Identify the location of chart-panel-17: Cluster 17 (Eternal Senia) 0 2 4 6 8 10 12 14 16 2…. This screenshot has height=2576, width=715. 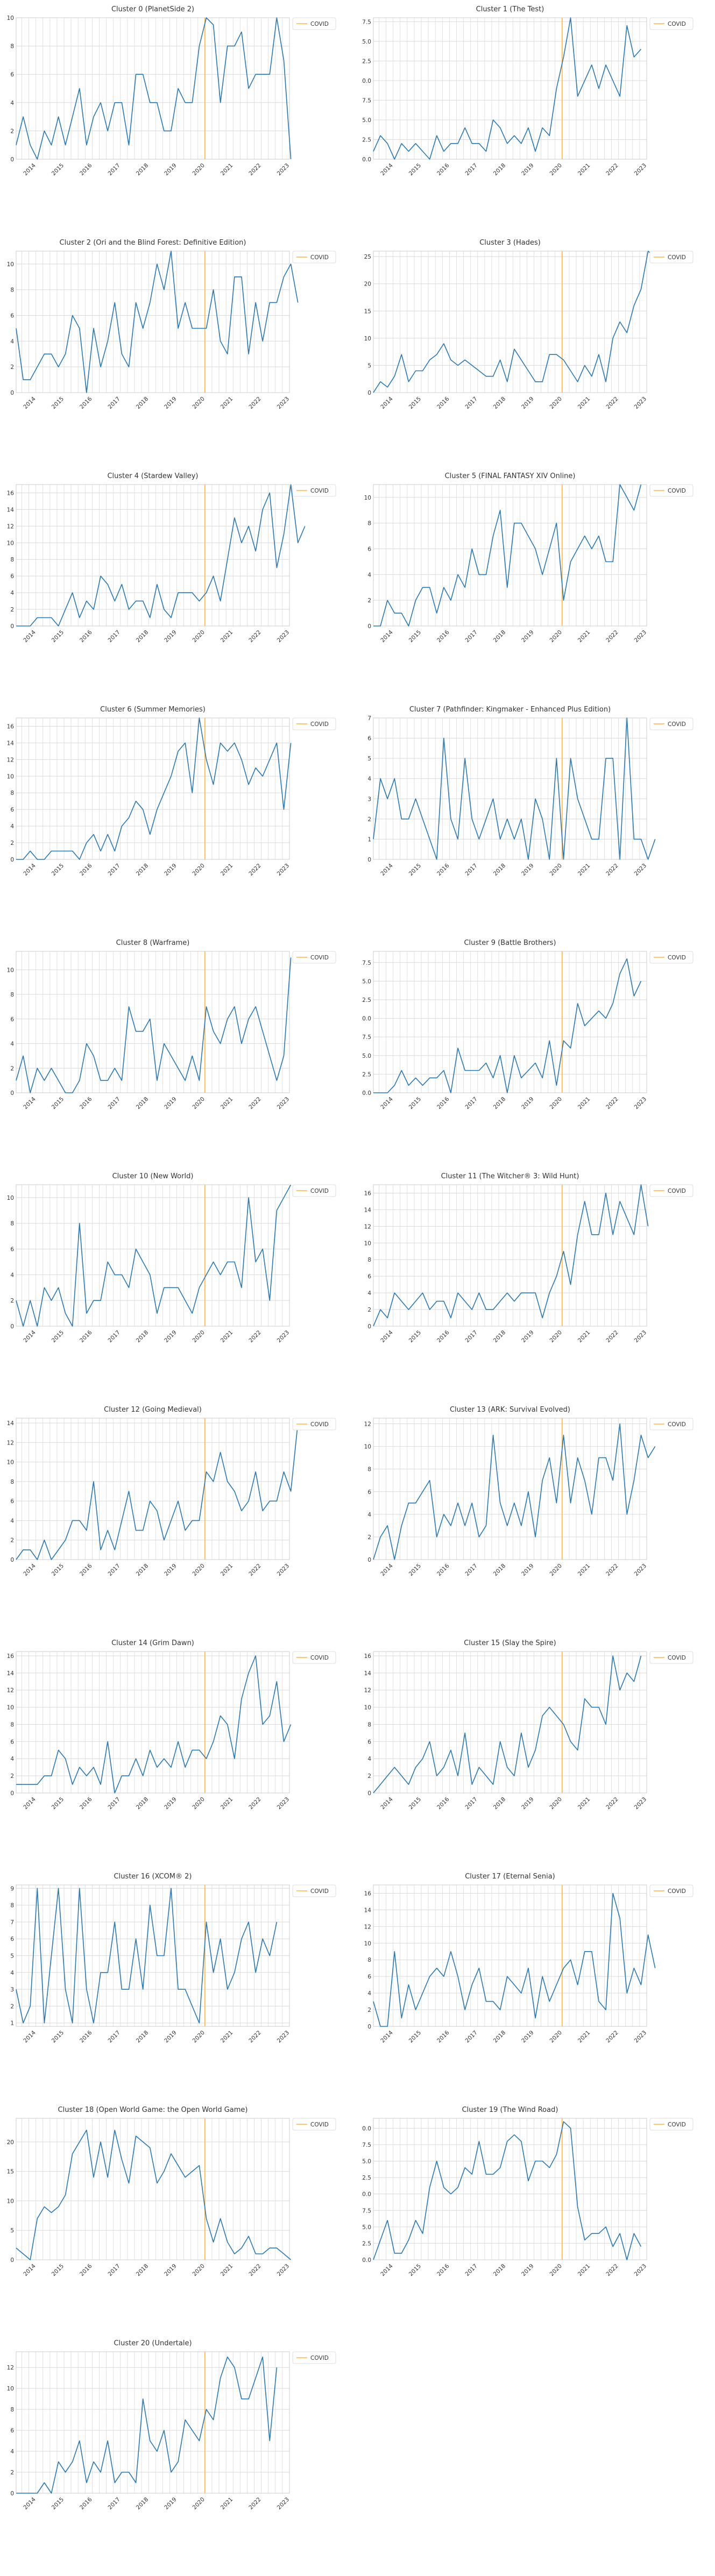
(538, 1989).